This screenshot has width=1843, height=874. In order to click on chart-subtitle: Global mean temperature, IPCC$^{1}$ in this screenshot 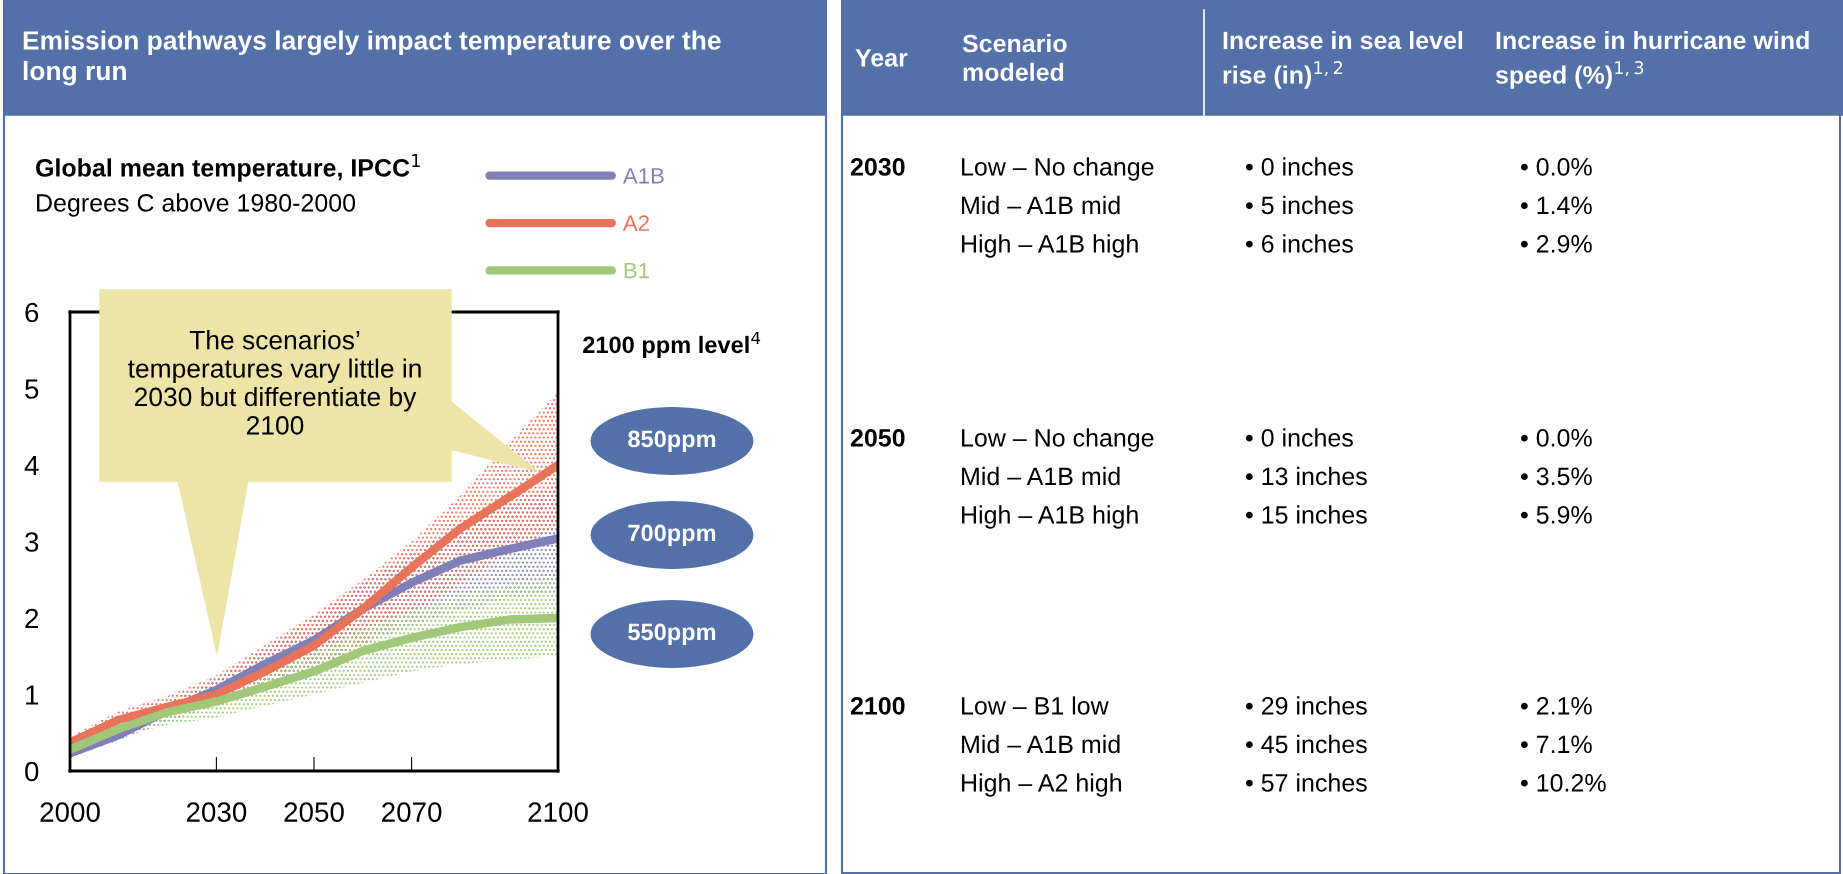, I will do `click(228, 168)`.